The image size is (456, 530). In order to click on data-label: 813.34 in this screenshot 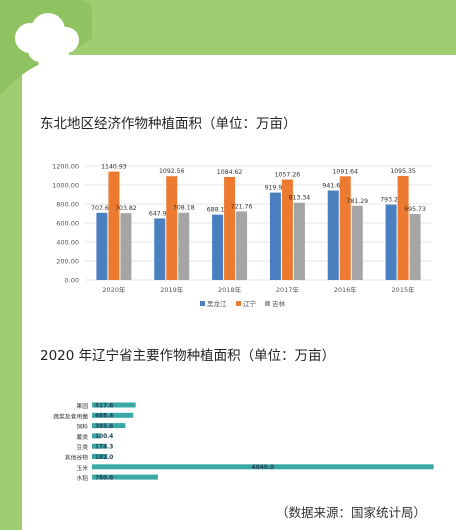, I will do `click(300, 198)`.